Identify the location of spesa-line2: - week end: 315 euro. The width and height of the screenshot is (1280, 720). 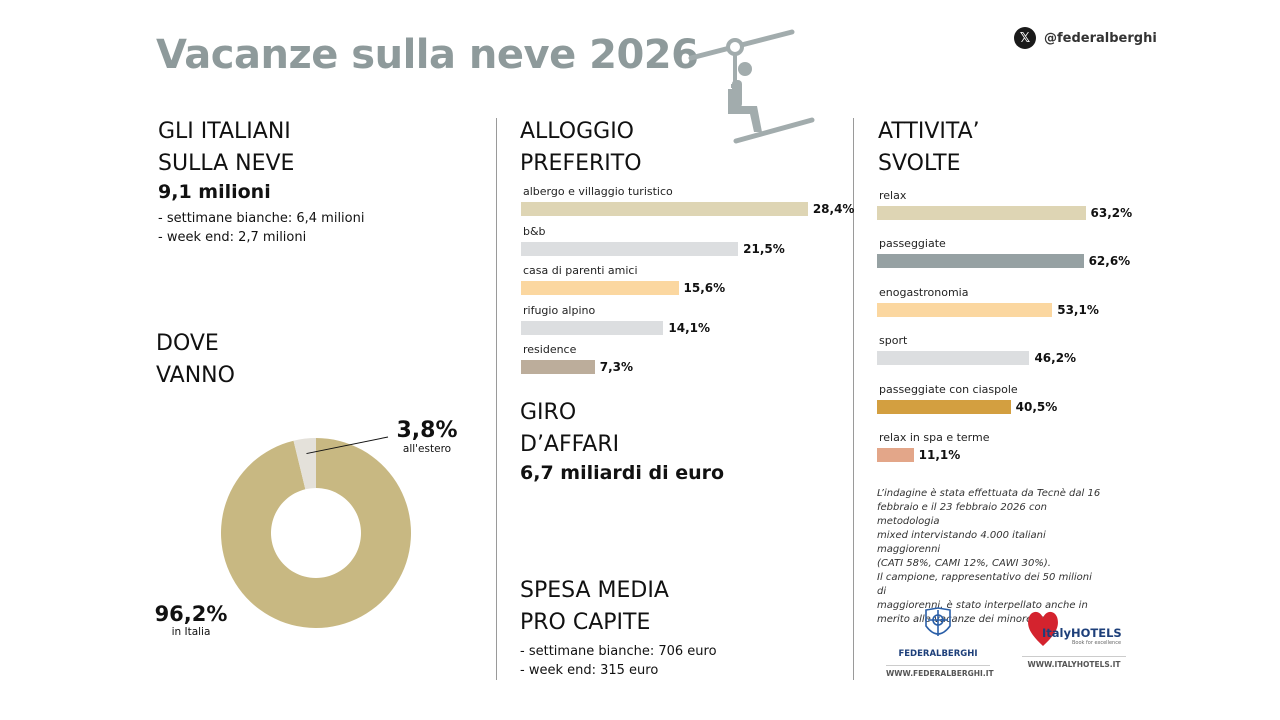
(589, 670).